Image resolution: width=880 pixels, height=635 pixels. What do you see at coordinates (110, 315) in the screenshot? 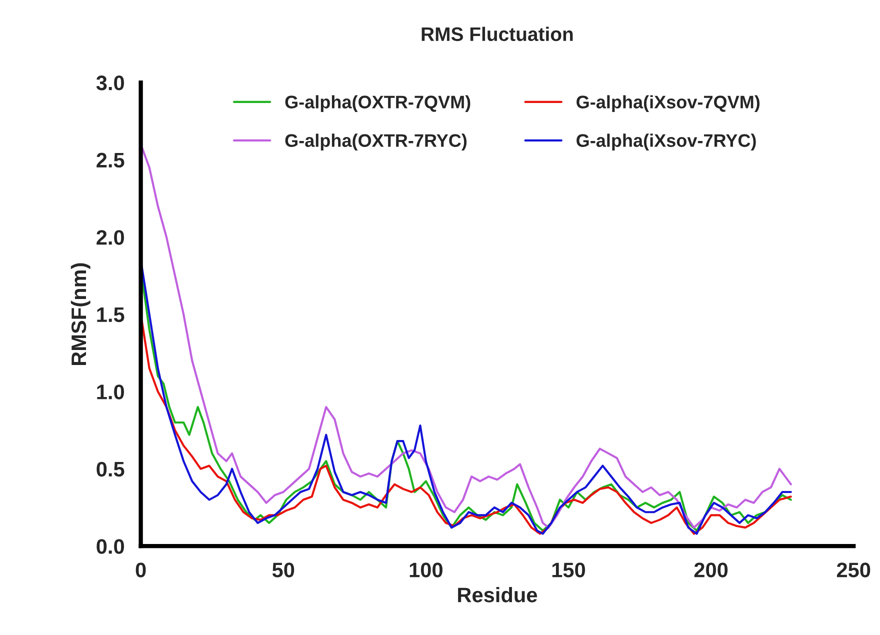
I see `y-tick-label: 1.5` at bounding box center [110, 315].